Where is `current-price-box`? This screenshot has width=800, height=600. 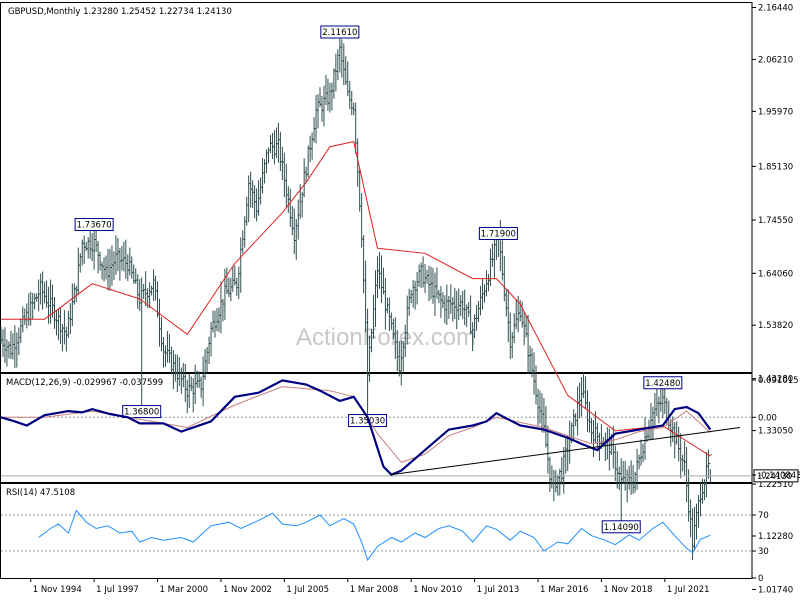
current-price-box is located at coordinates (776, 476).